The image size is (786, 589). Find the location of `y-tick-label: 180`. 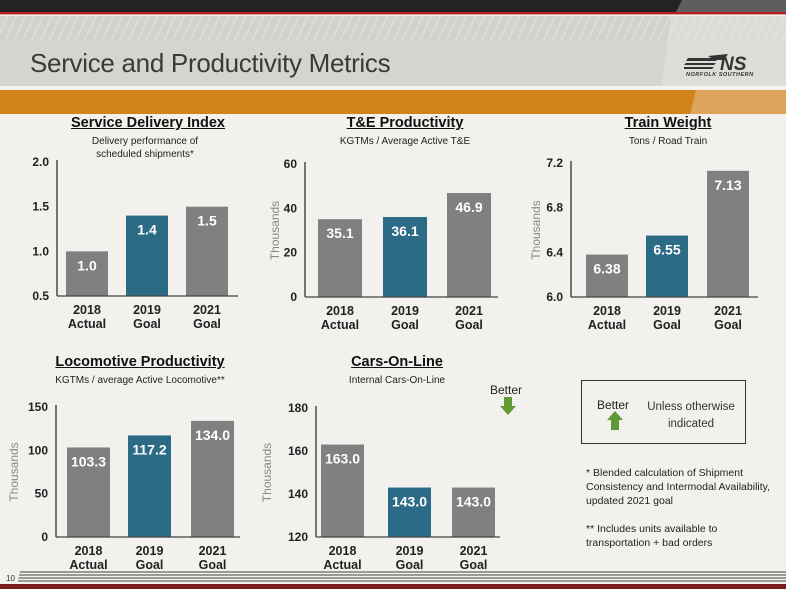

y-tick-label: 180 is located at coordinates (298, 408).